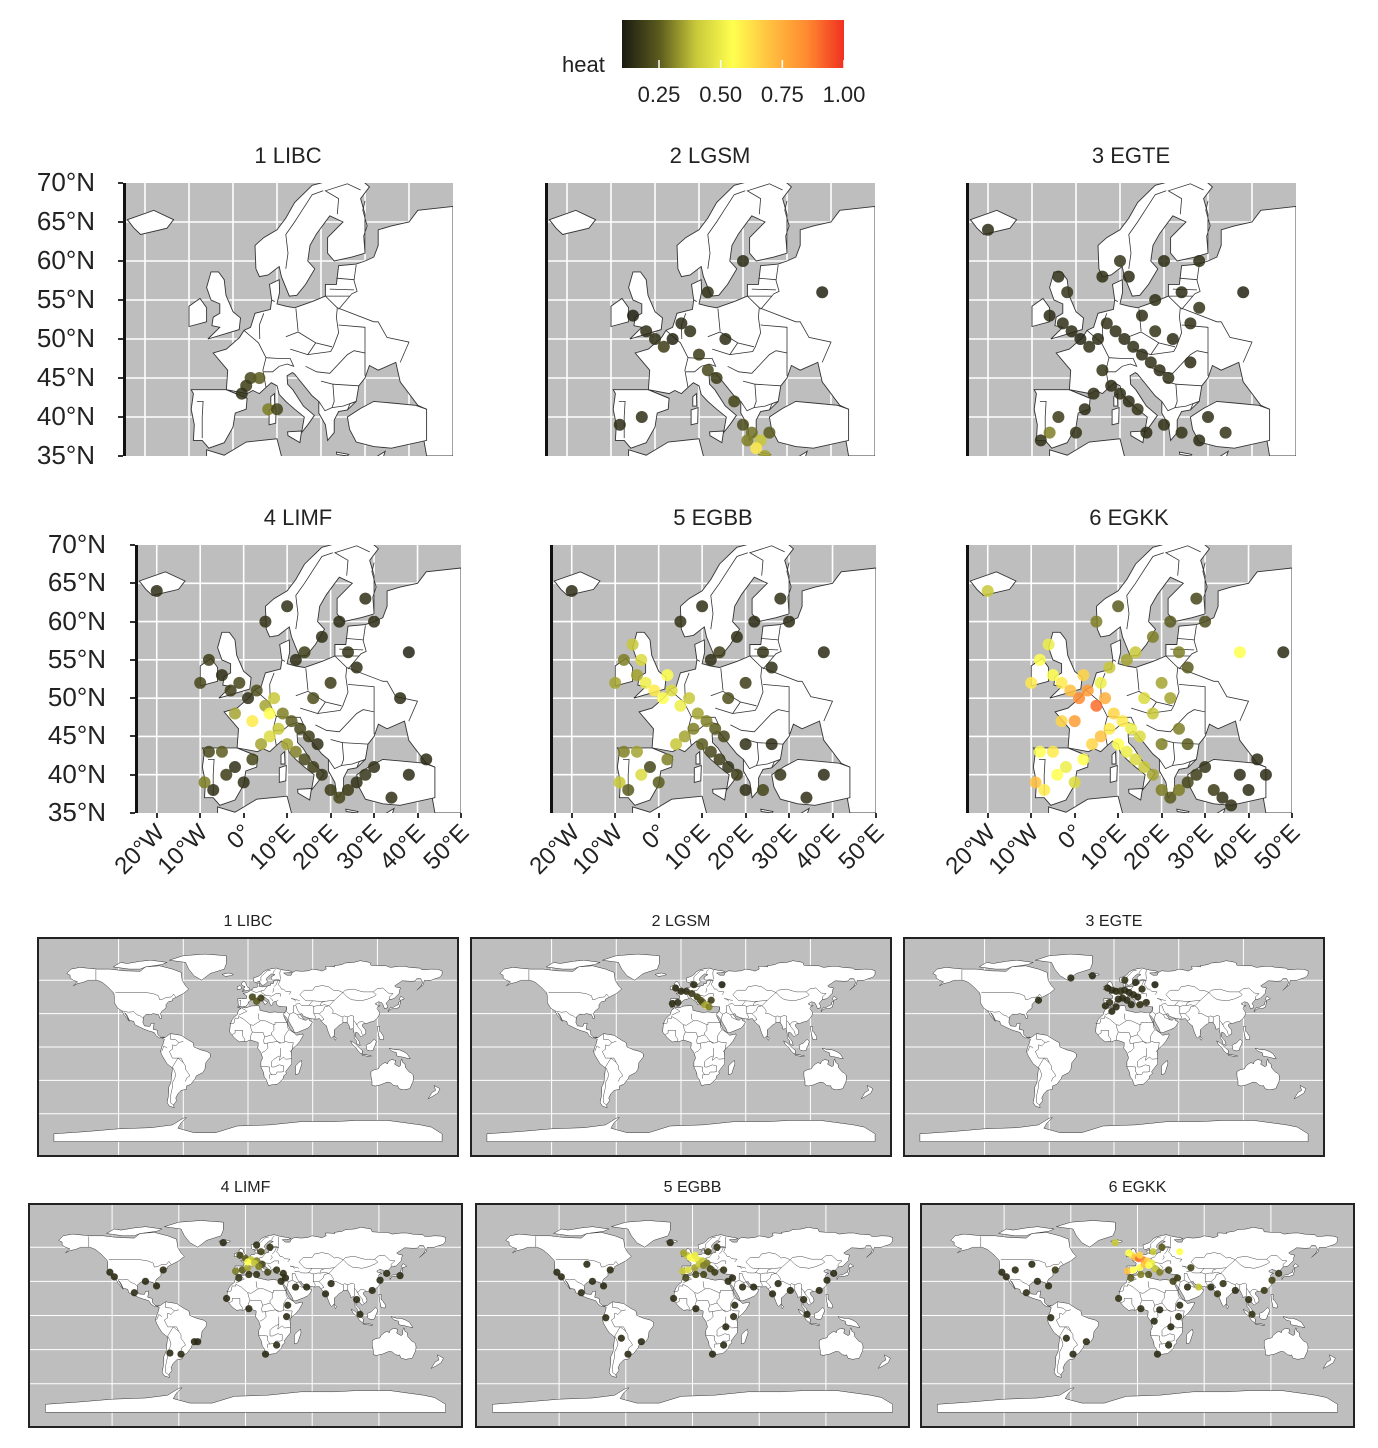 This screenshot has width=1378, height=1448. What do you see at coordinates (76, 544) in the screenshot?
I see `latitude-label: 70°N` at bounding box center [76, 544].